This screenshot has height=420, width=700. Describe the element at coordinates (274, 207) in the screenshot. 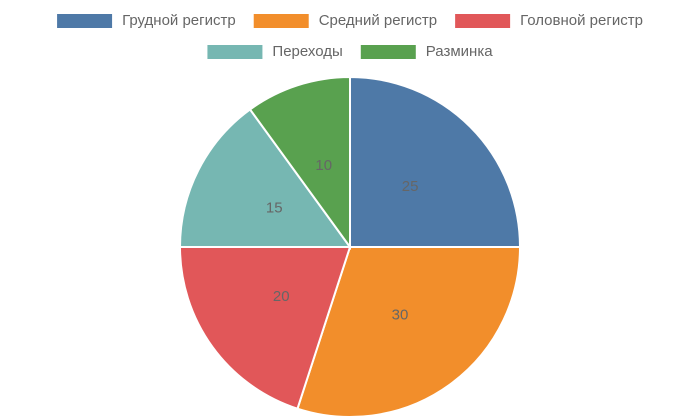

I see `data-label: 15` at that location.